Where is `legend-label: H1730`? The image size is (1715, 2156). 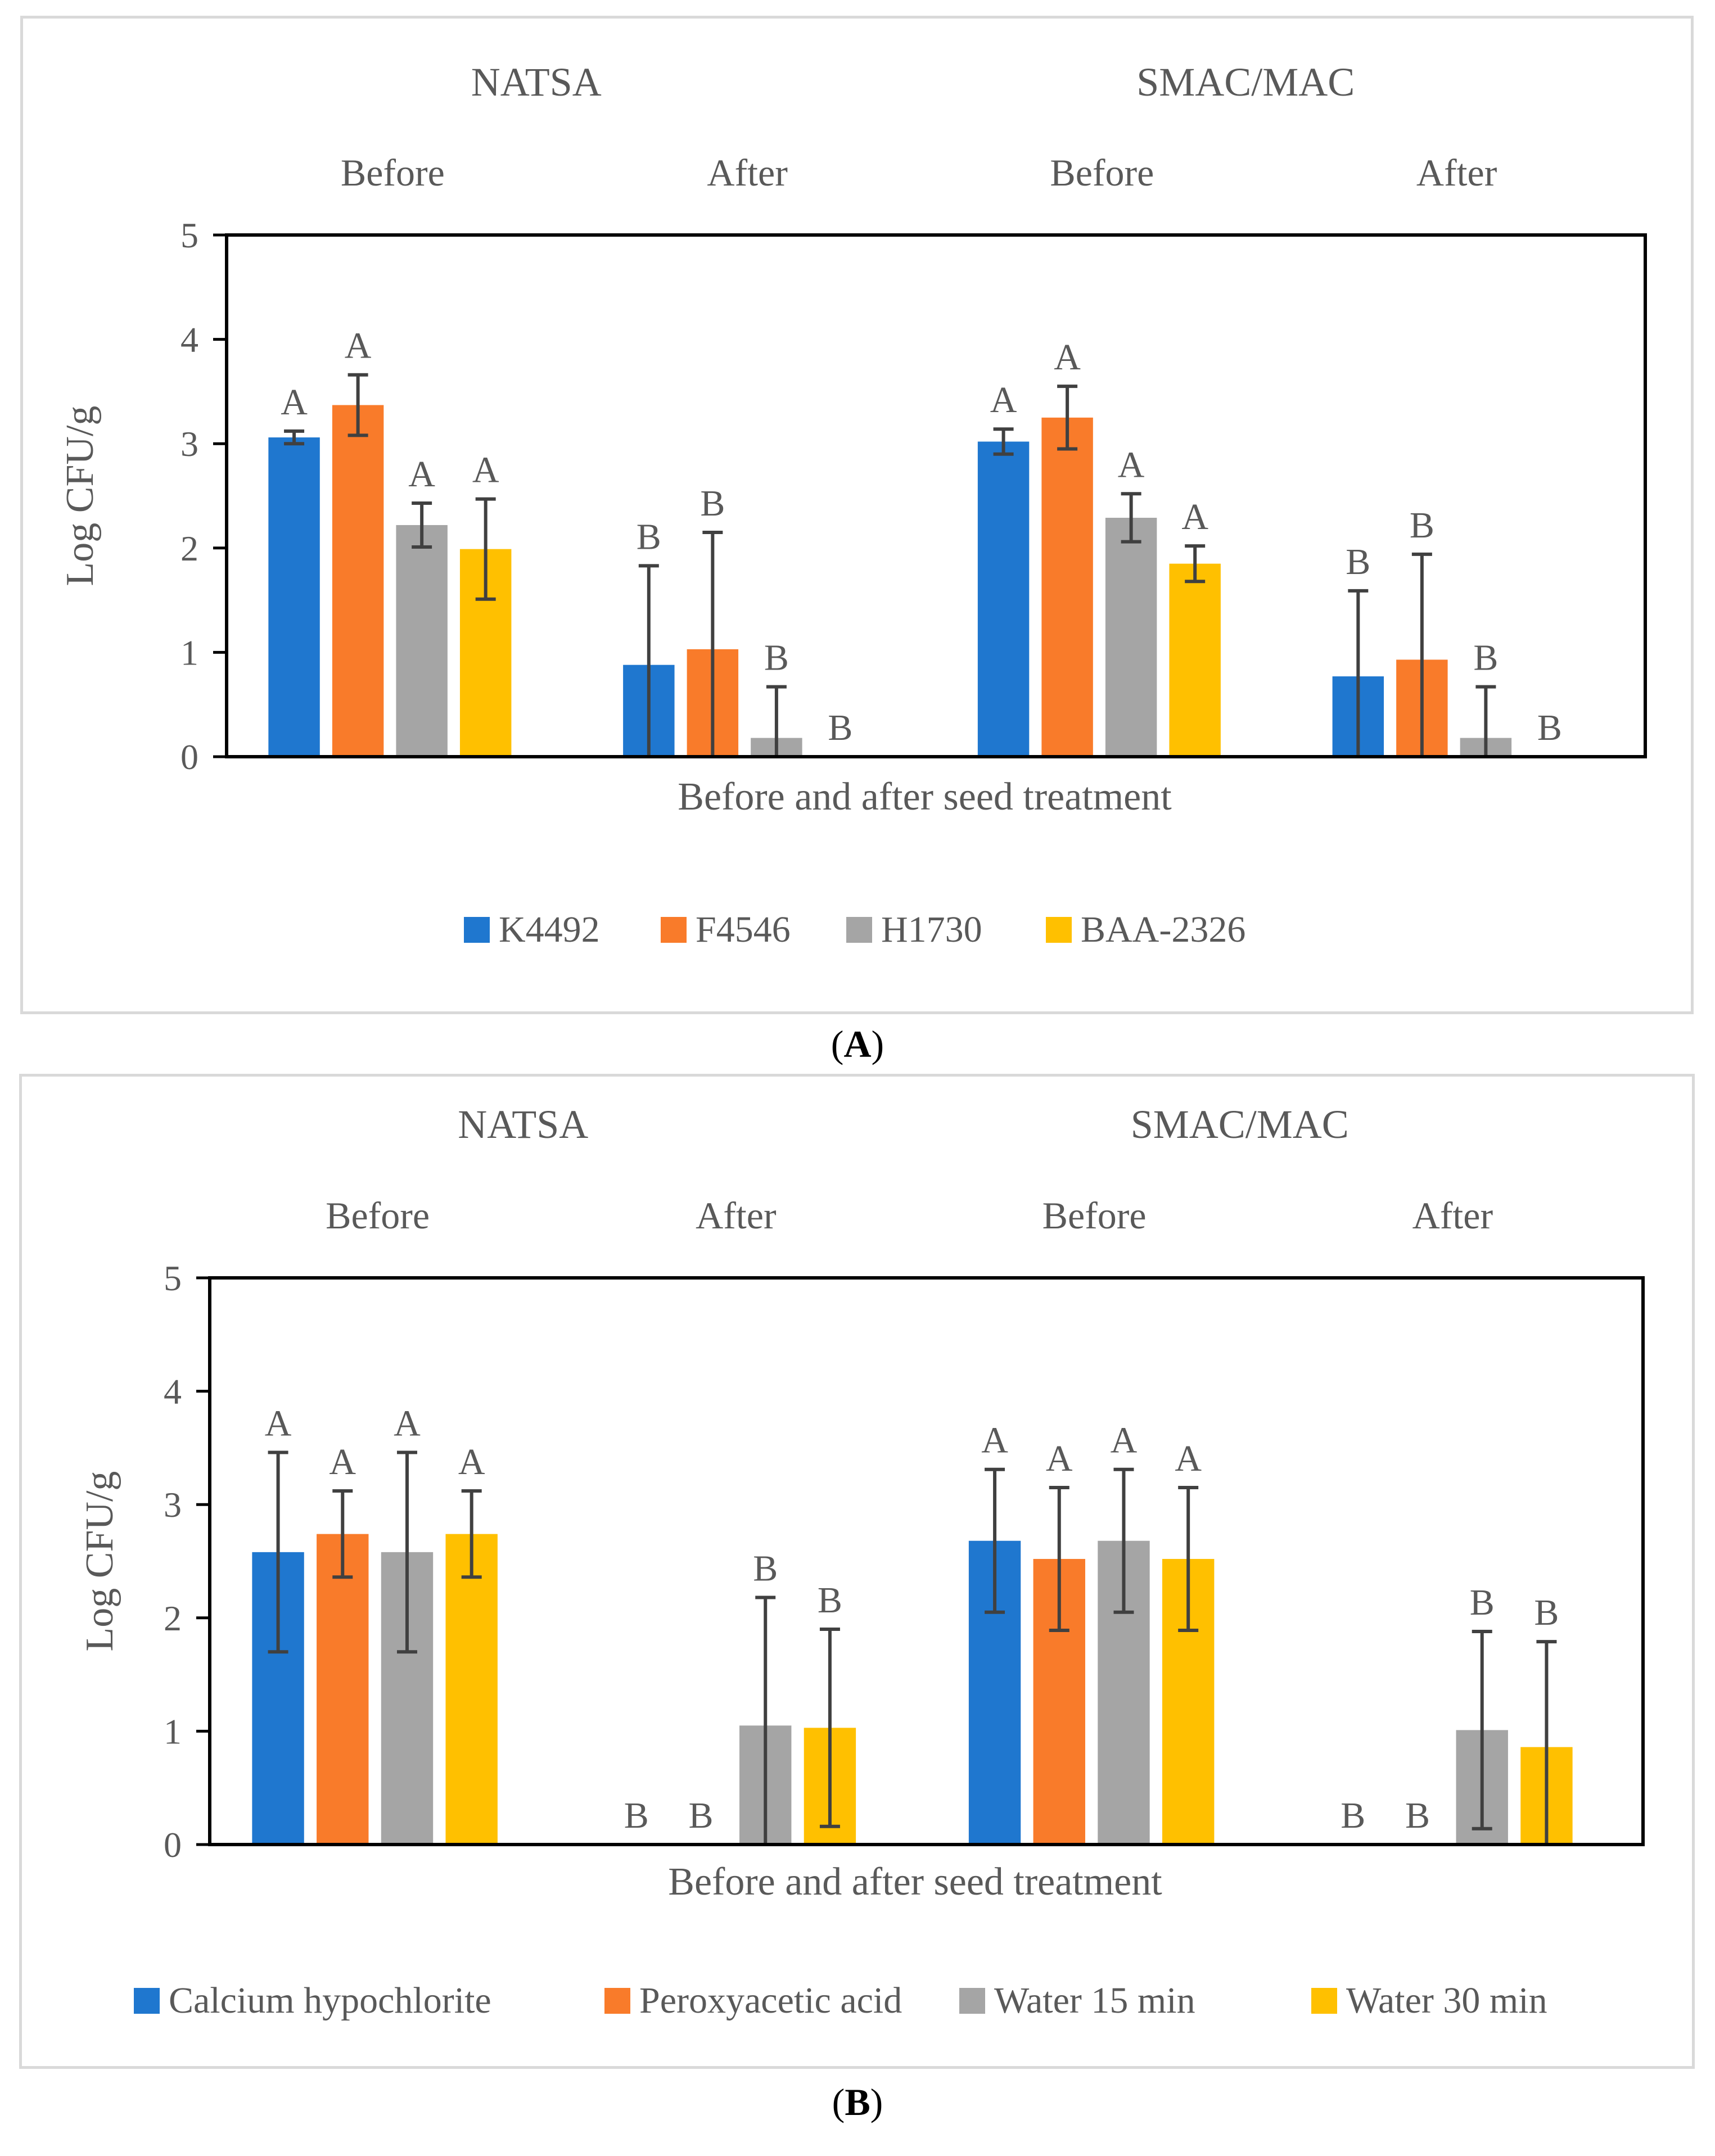 legend-label: H1730 is located at coordinates (931, 930).